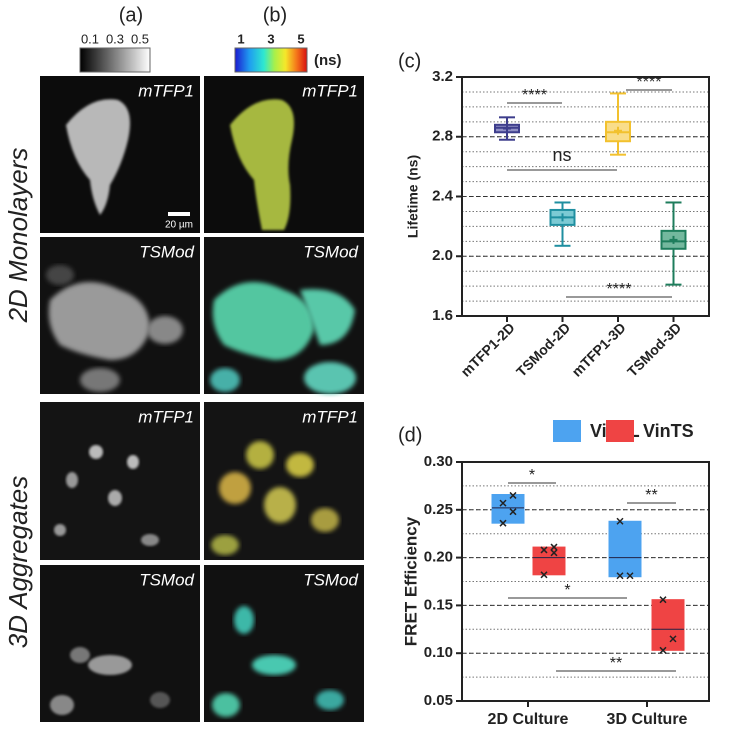 This screenshot has height=742, width=729. What do you see at coordinates (598, 349) in the screenshot?
I see `x-tick-label: mTFP1-3D` at bounding box center [598, 349].